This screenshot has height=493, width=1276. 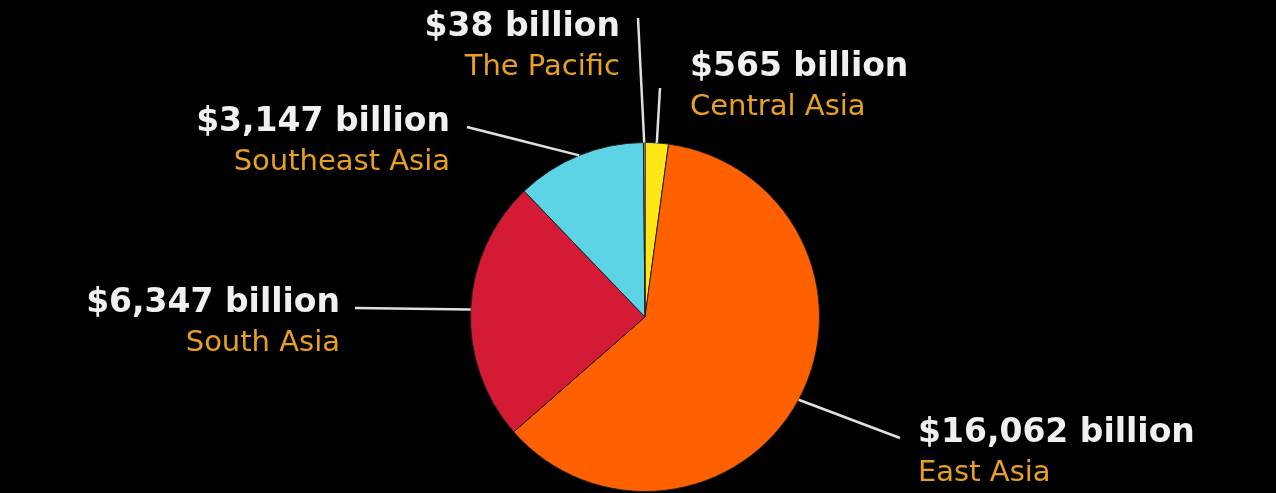 What do you see at coordinates (1056, 430) in the screenshot?
I see `data-label: $16,062 billion` at bounding box center [1056, 430].